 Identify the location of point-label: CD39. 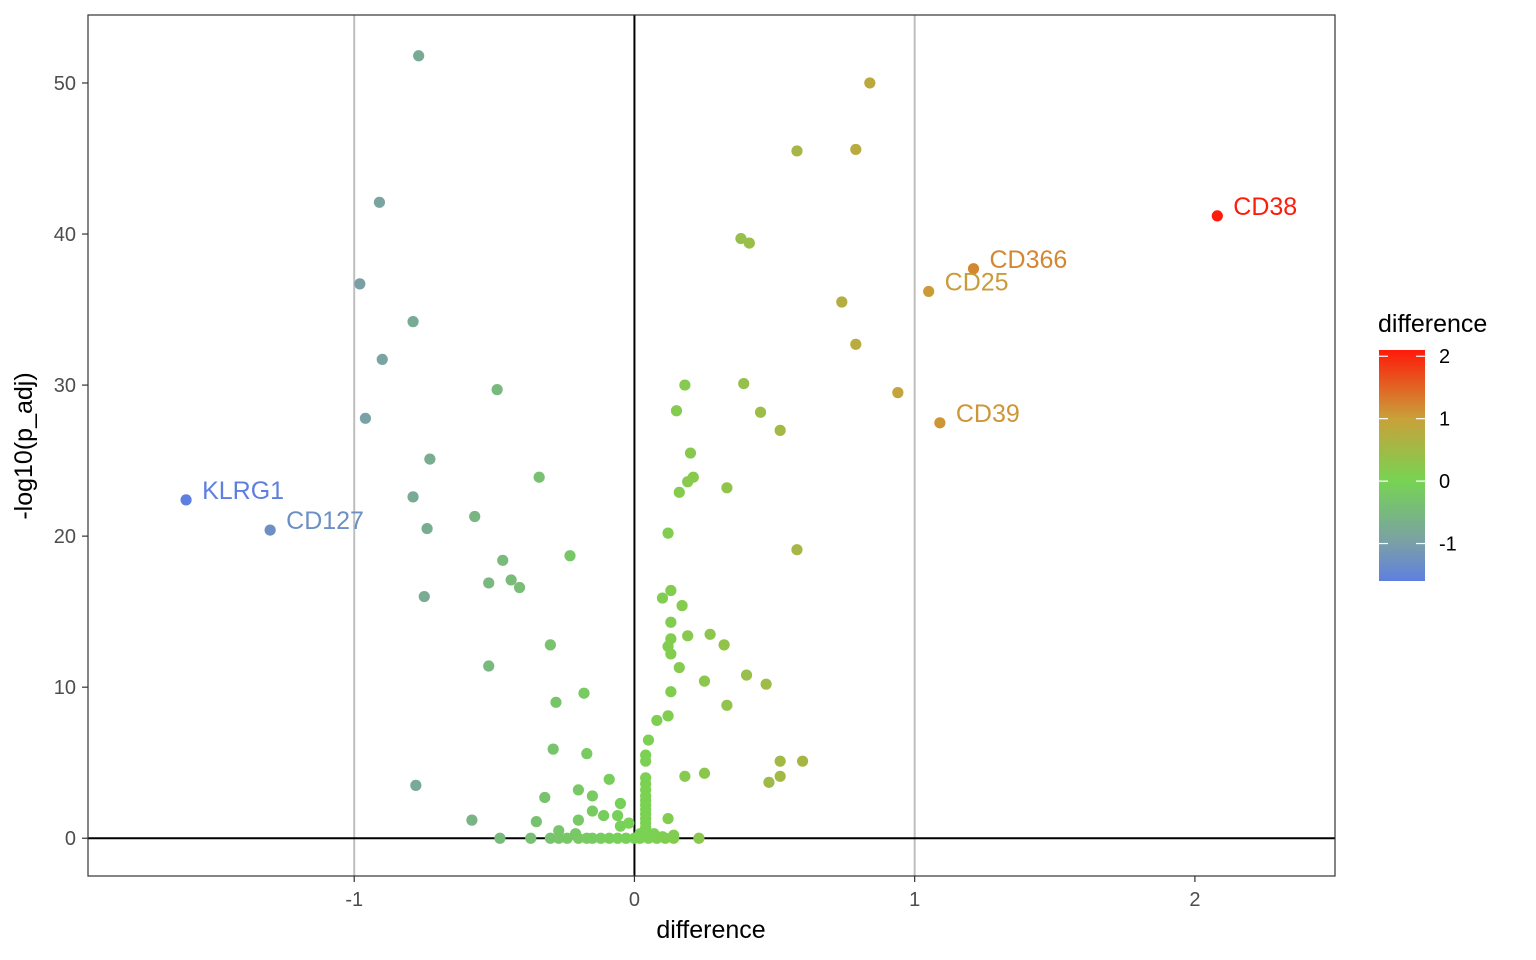
(988, 414).